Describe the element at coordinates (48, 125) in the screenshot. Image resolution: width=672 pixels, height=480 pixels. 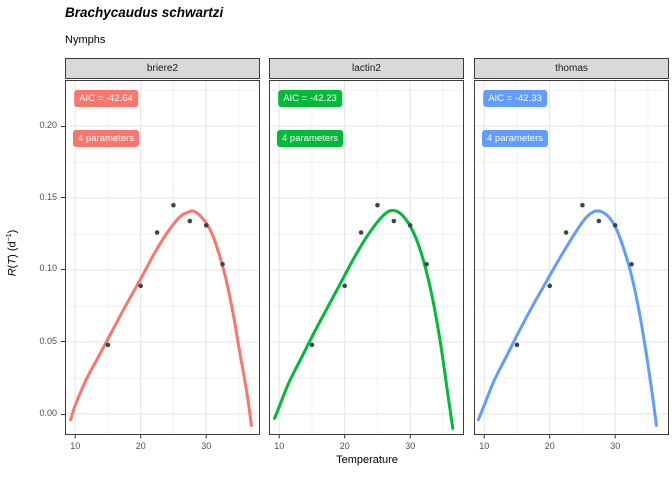
I see `y-tick-label-020: 0.20` at that location.